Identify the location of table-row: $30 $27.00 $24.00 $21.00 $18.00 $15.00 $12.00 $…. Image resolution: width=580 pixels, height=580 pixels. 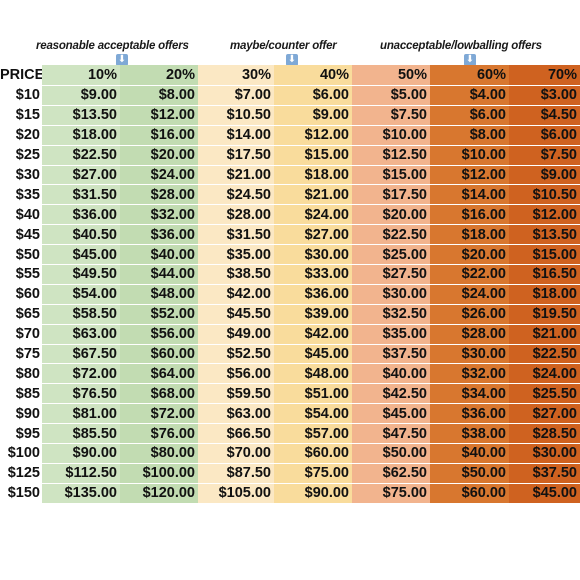
(290, 175).